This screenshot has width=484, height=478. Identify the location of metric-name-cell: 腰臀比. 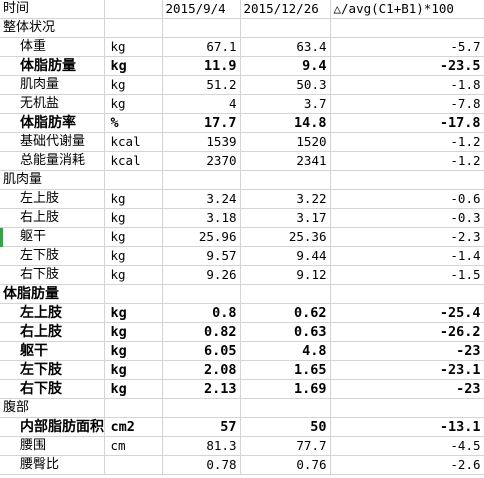
(52, 465).